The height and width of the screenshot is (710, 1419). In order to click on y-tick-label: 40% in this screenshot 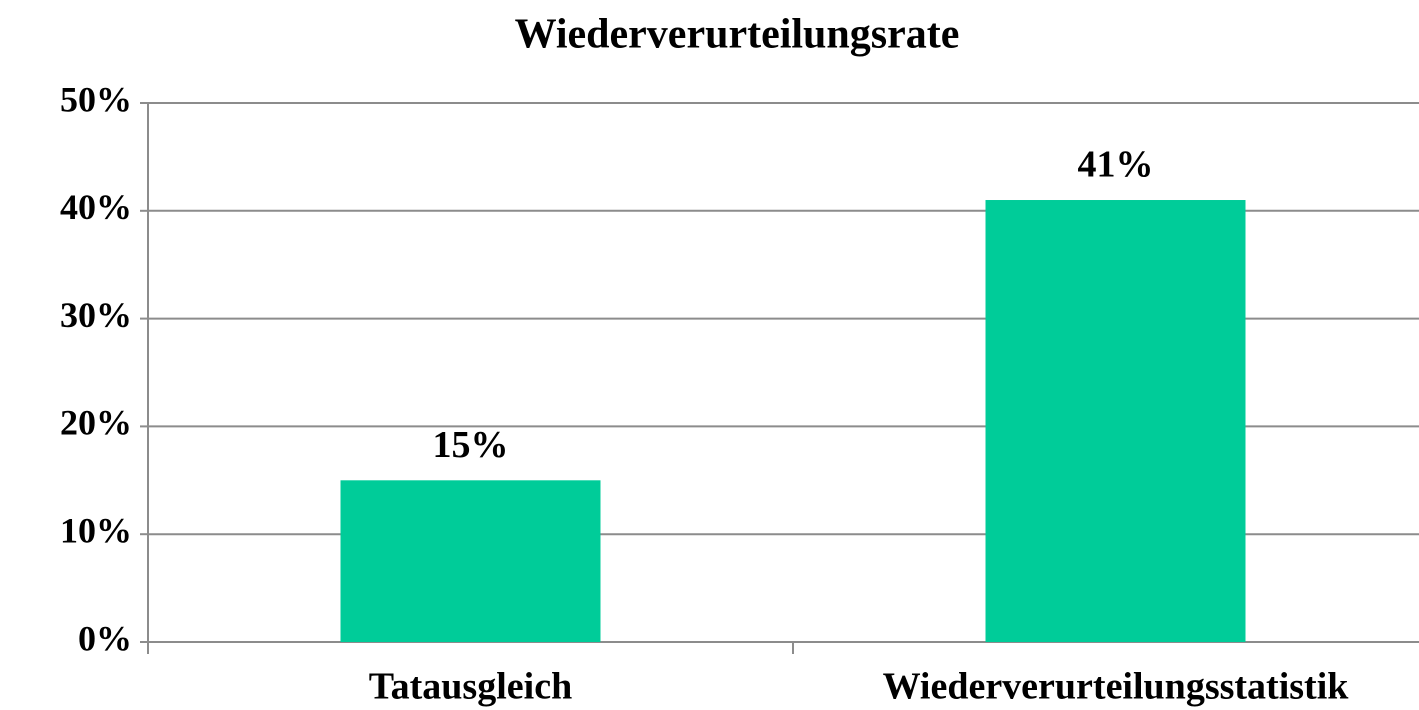, I will do `click(96, 207)`.